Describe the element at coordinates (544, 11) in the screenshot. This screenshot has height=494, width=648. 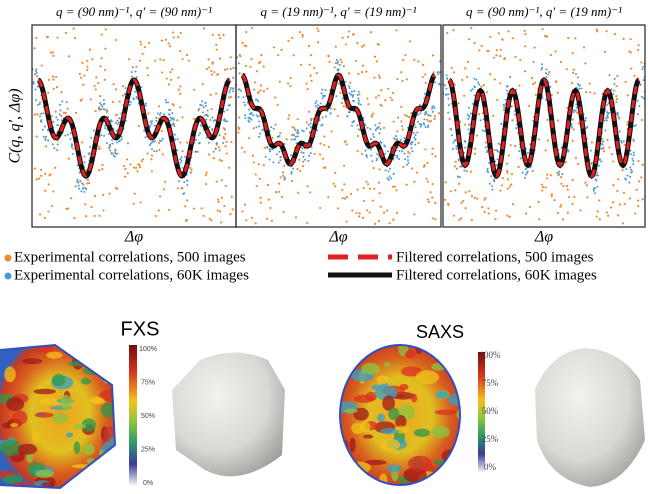
I see `panel-title: q = (90 nm)⁻¹, q′ = (19 nm)⁻¹` at that location.